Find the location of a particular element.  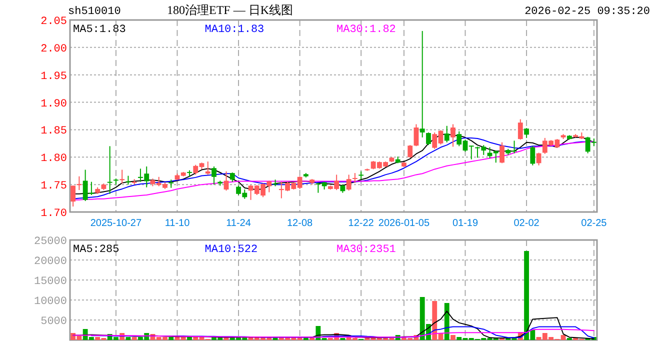

y-tick-label: 1.75 is located at coordinates (53, 186).